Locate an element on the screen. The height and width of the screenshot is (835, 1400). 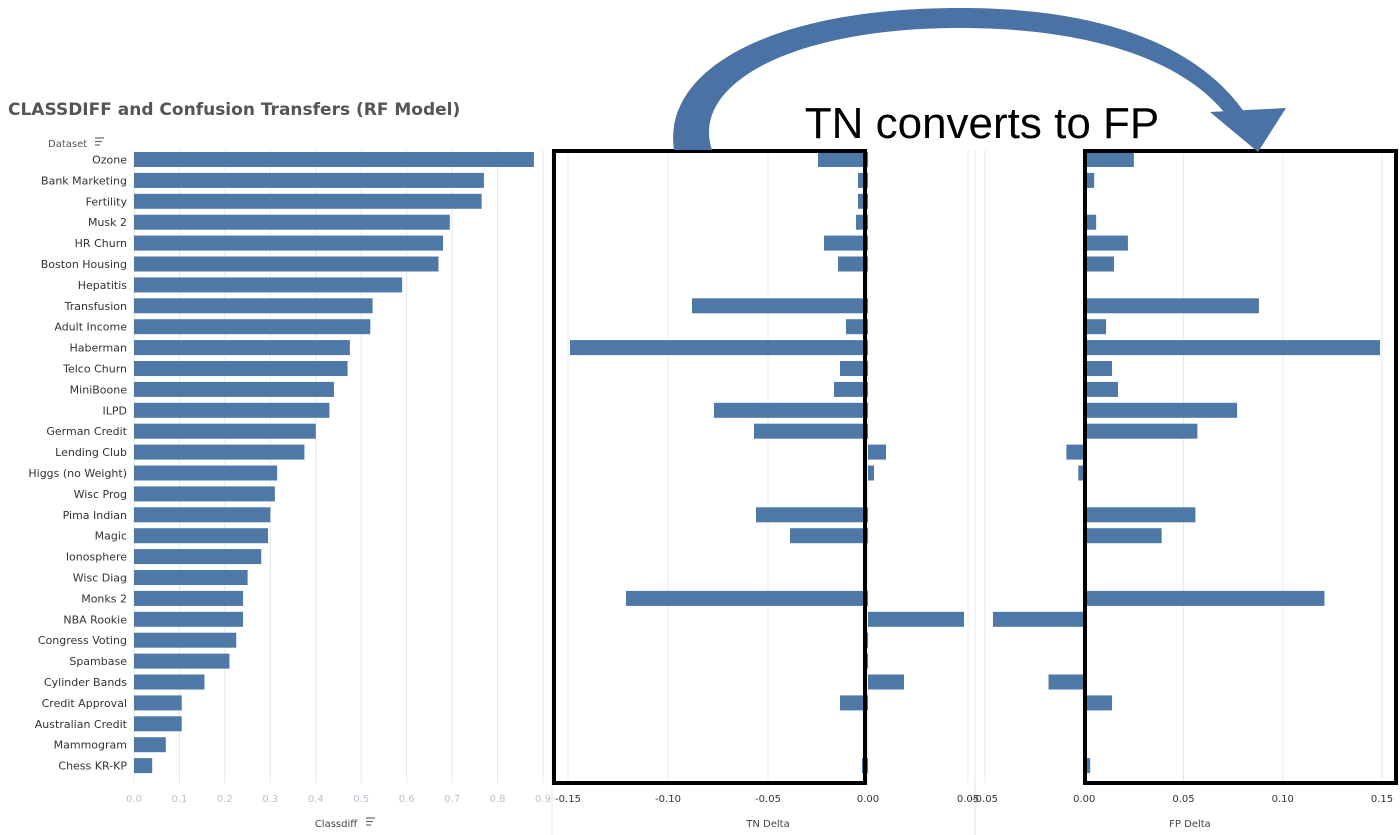
category-label: MiniBoone is located at coordinates (99, 389).